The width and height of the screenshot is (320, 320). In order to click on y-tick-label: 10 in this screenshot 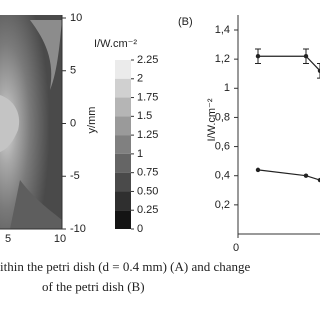, I will do `click(76, 18)`.